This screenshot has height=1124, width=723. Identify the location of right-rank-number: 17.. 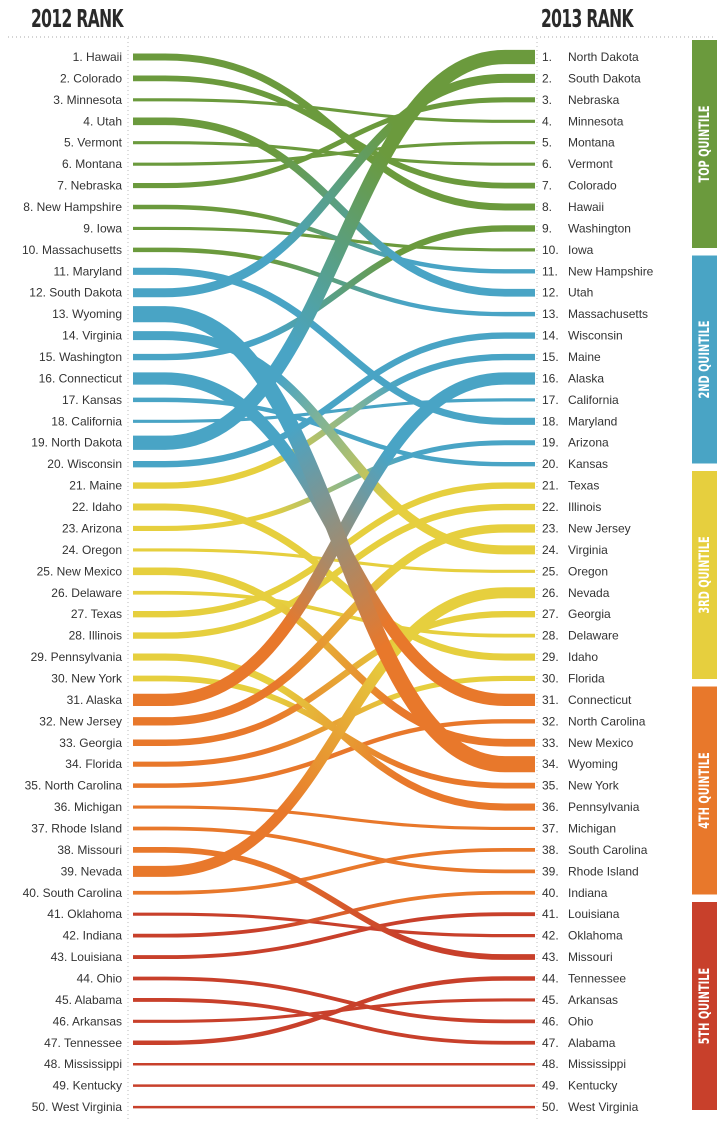
(550, 400).